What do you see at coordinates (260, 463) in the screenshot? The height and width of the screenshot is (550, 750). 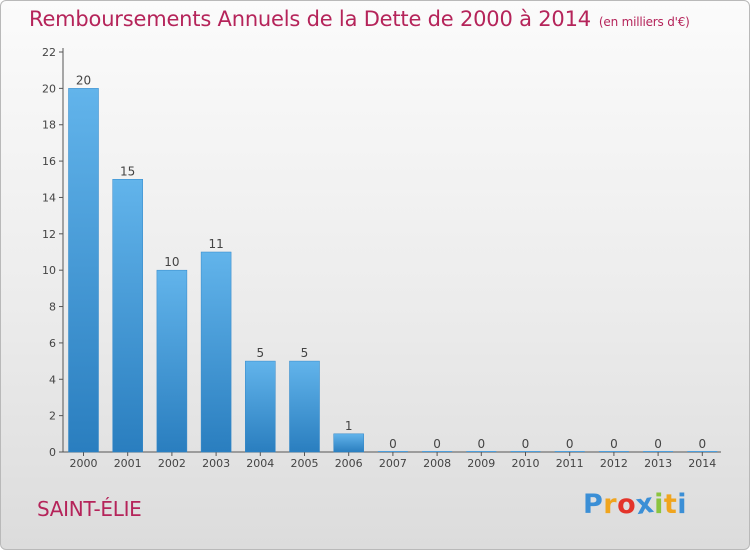 I see `x-tick-label: 2004` at bounding box center [260, 463].